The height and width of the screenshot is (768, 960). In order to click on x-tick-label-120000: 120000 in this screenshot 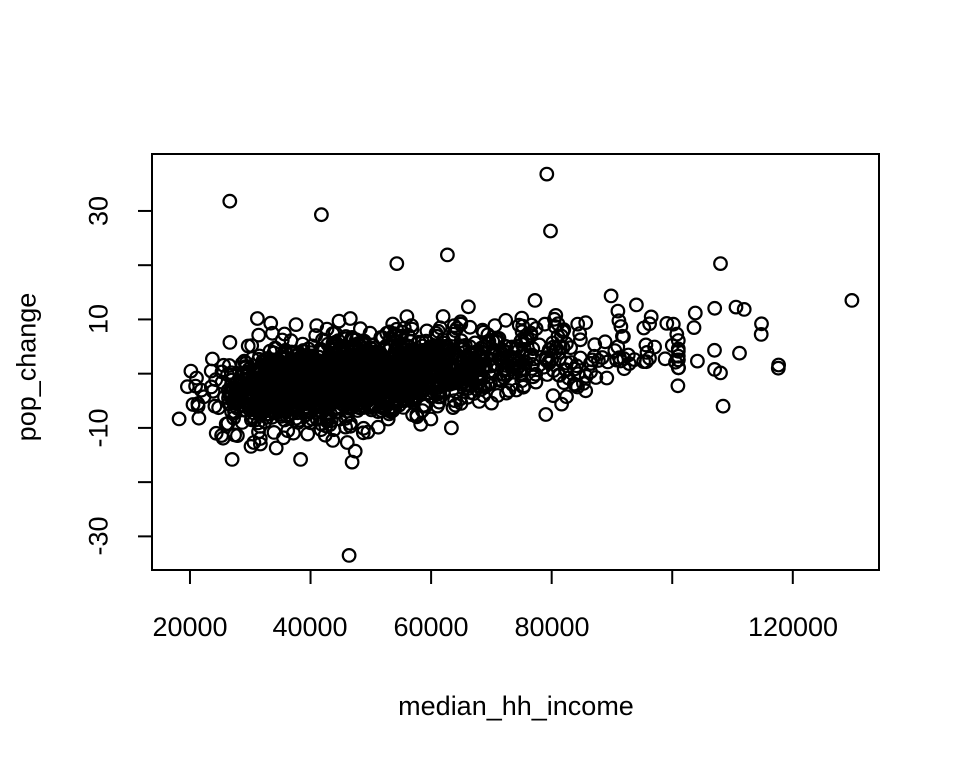, I will do `click(793, 627)`.